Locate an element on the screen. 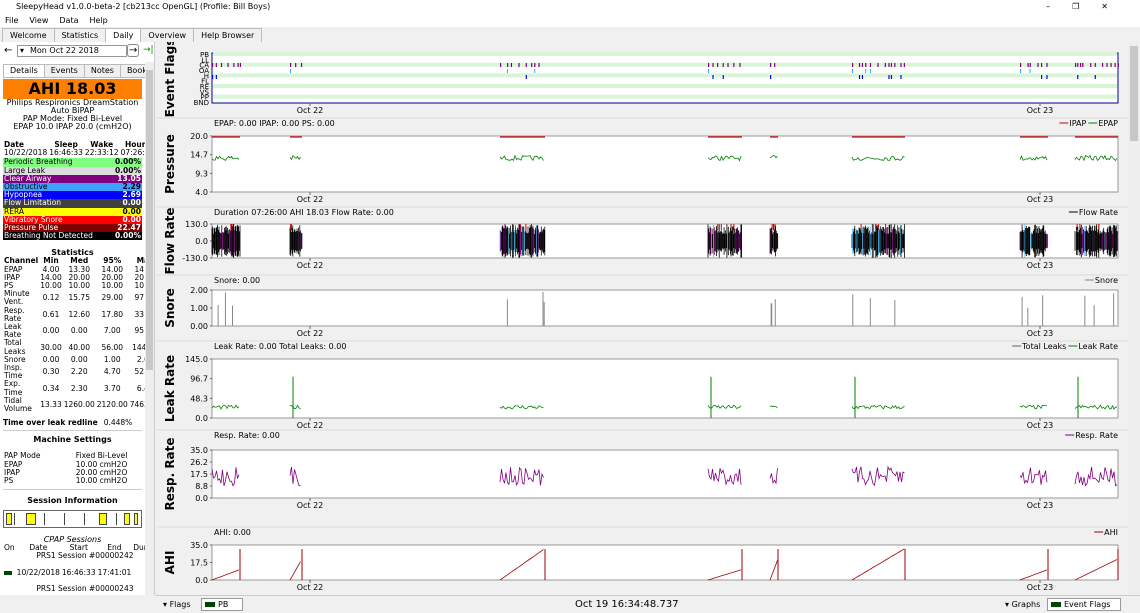 This screenshot has width=1140, height=613. date-picker: ▾ Mon Oct 22 2018 is located at coordinates (72, 51).